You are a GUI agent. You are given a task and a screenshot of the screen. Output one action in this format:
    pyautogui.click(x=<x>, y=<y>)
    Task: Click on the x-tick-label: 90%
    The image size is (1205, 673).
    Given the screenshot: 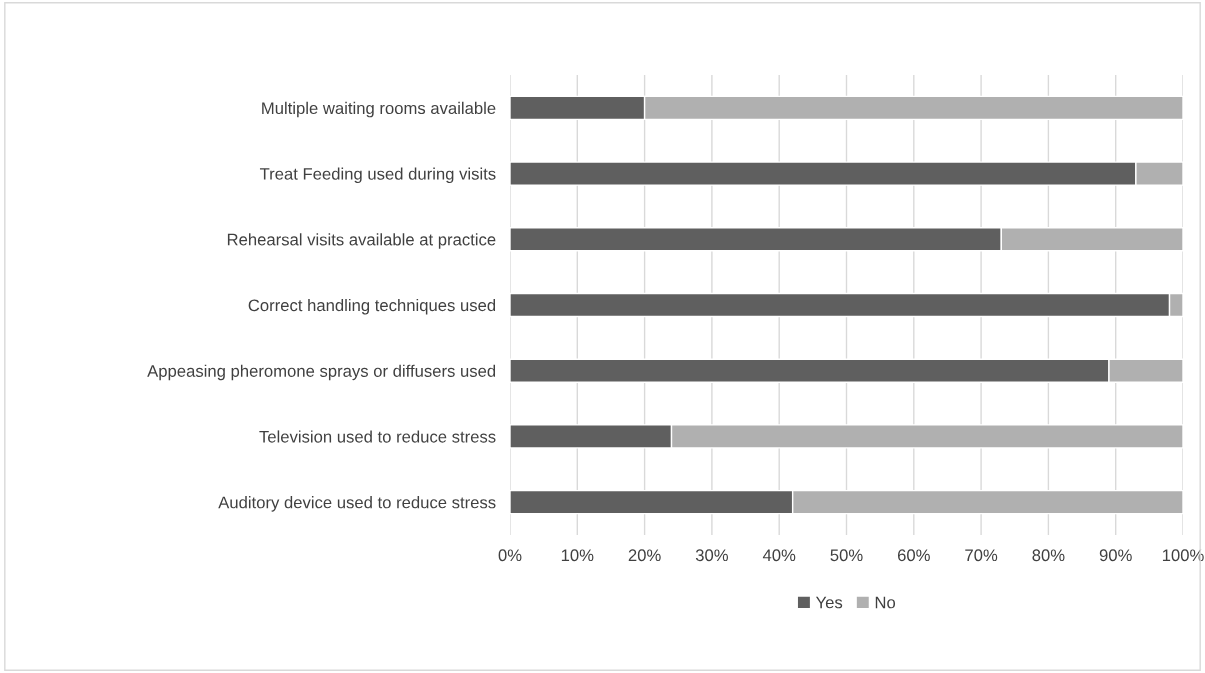 What is the action you would take?
    pyautogui.click(x=1115, y=555)
    